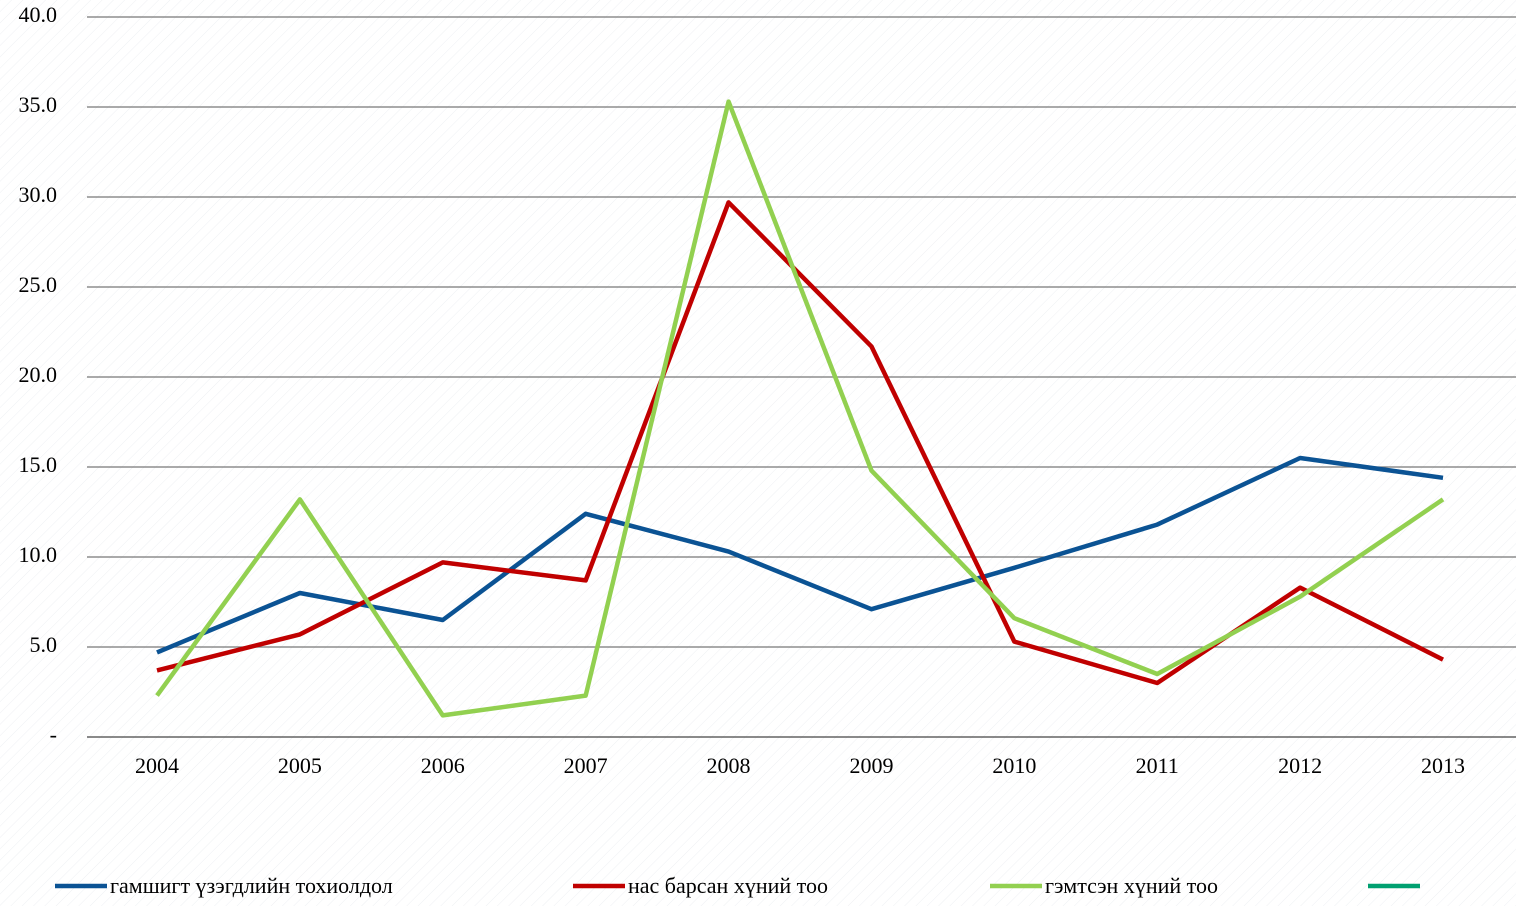  What do you see at coordinates (1157, 765) in the screenshot?
I see `x-tick-label: 2011` at bounding box center [1157, 765].